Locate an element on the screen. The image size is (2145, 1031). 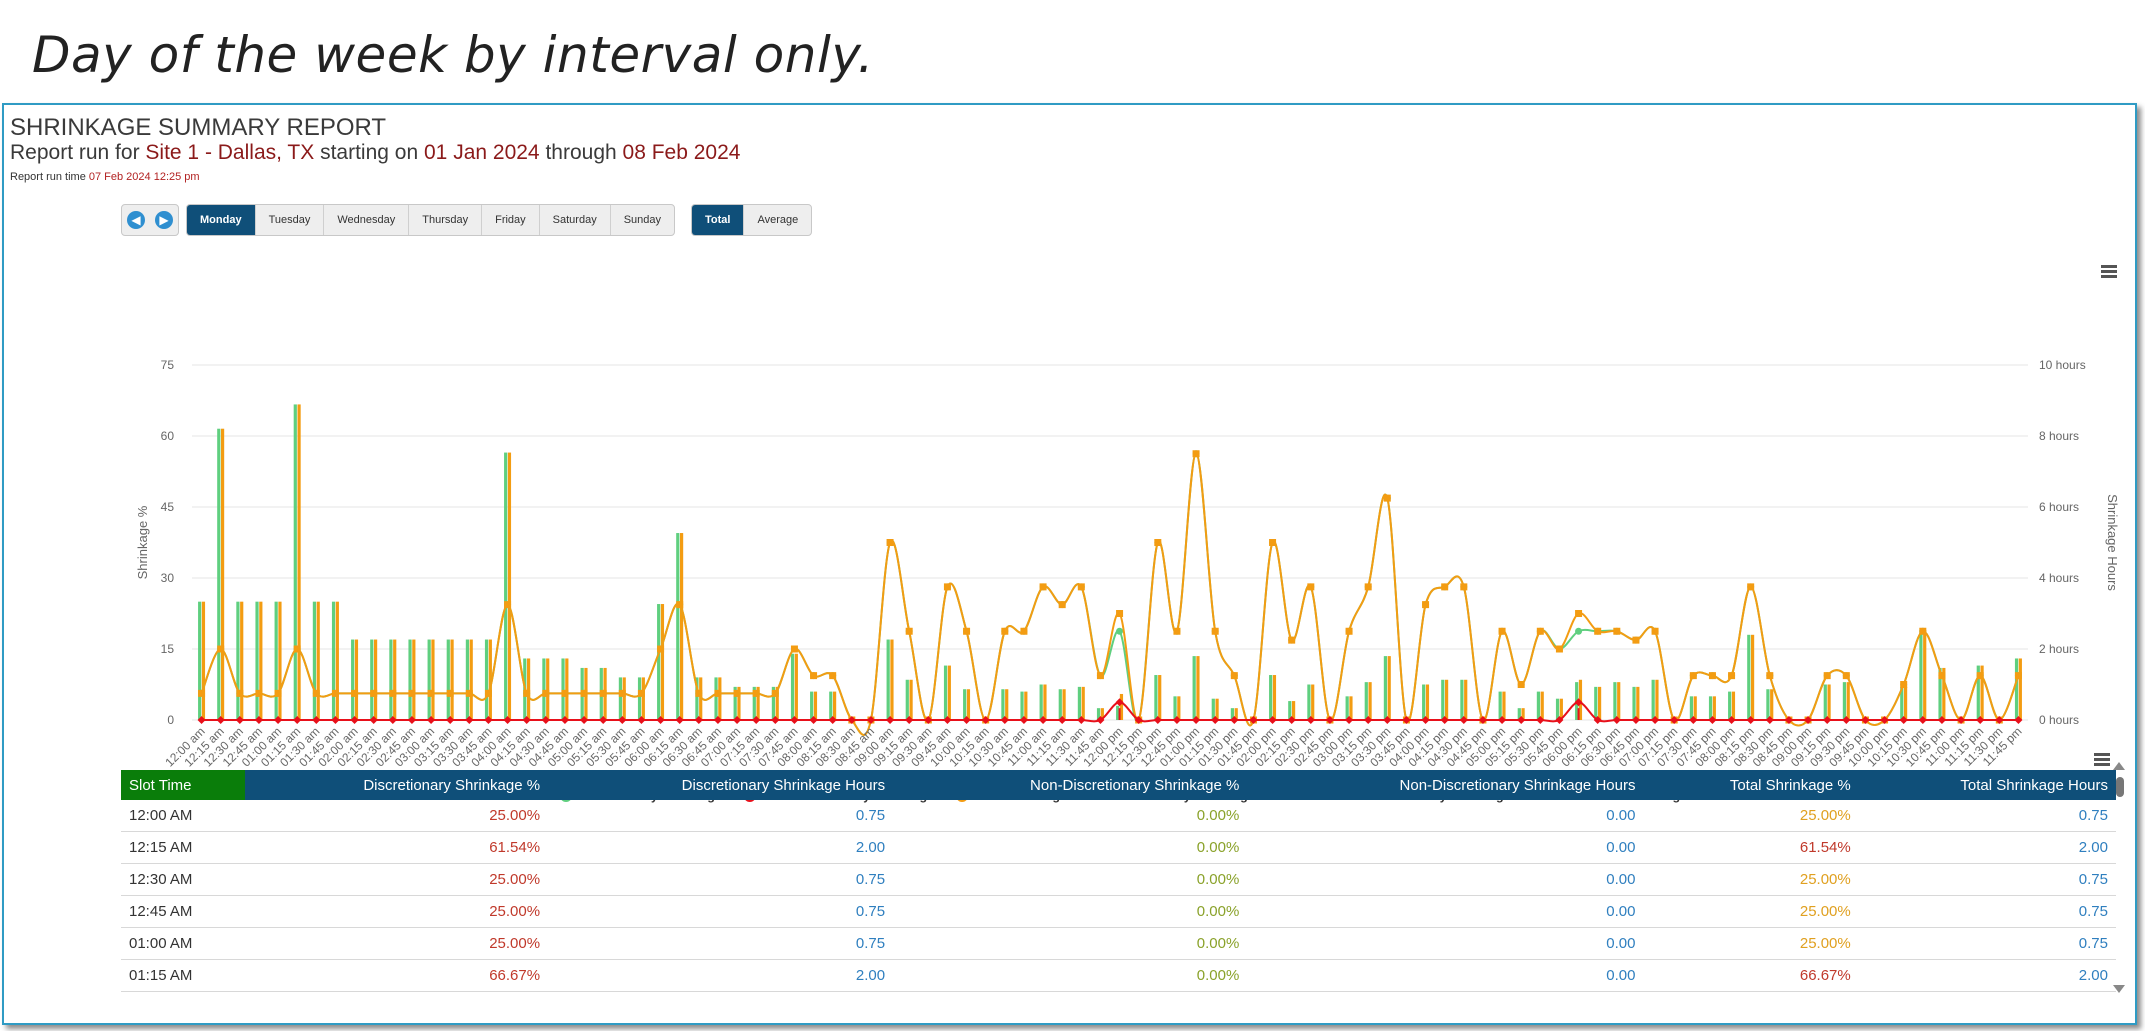
column-header: Discretionary Shrinkage % is located at coordinates (397, 785).